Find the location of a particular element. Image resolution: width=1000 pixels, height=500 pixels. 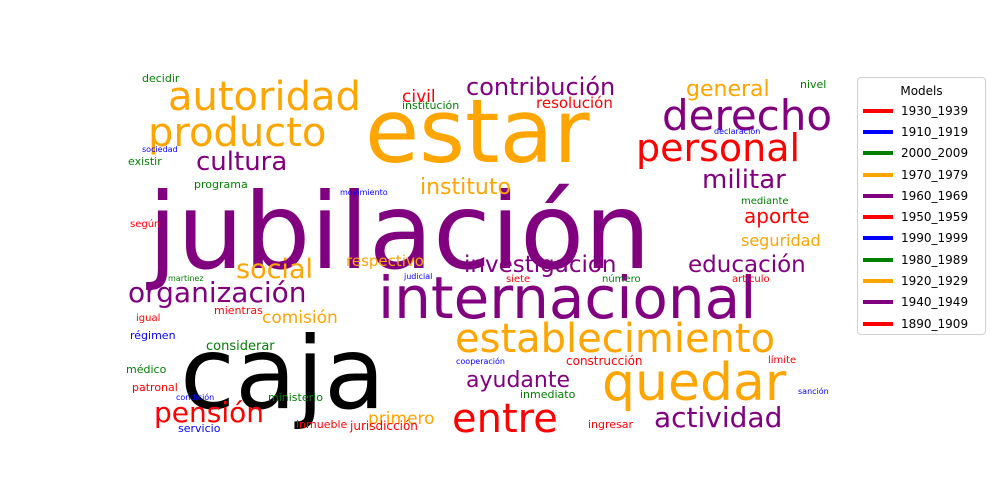

word-mediante: mediante is located at coordinates (765, 201).